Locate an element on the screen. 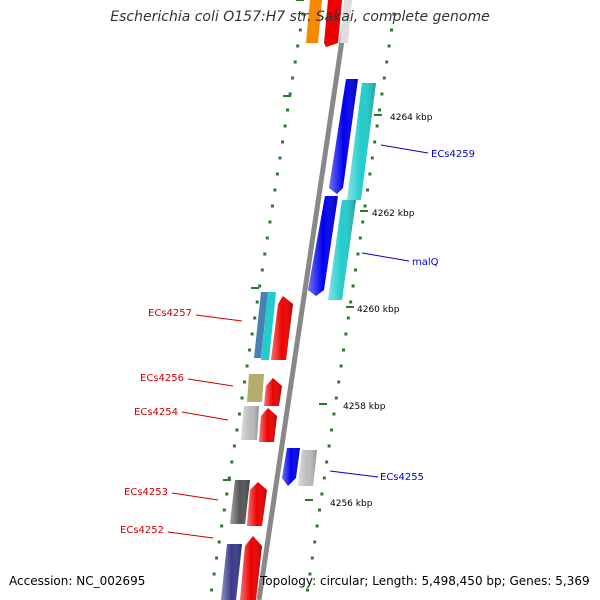  gene-malq-blue-shade is located at coordinates (323, 246).